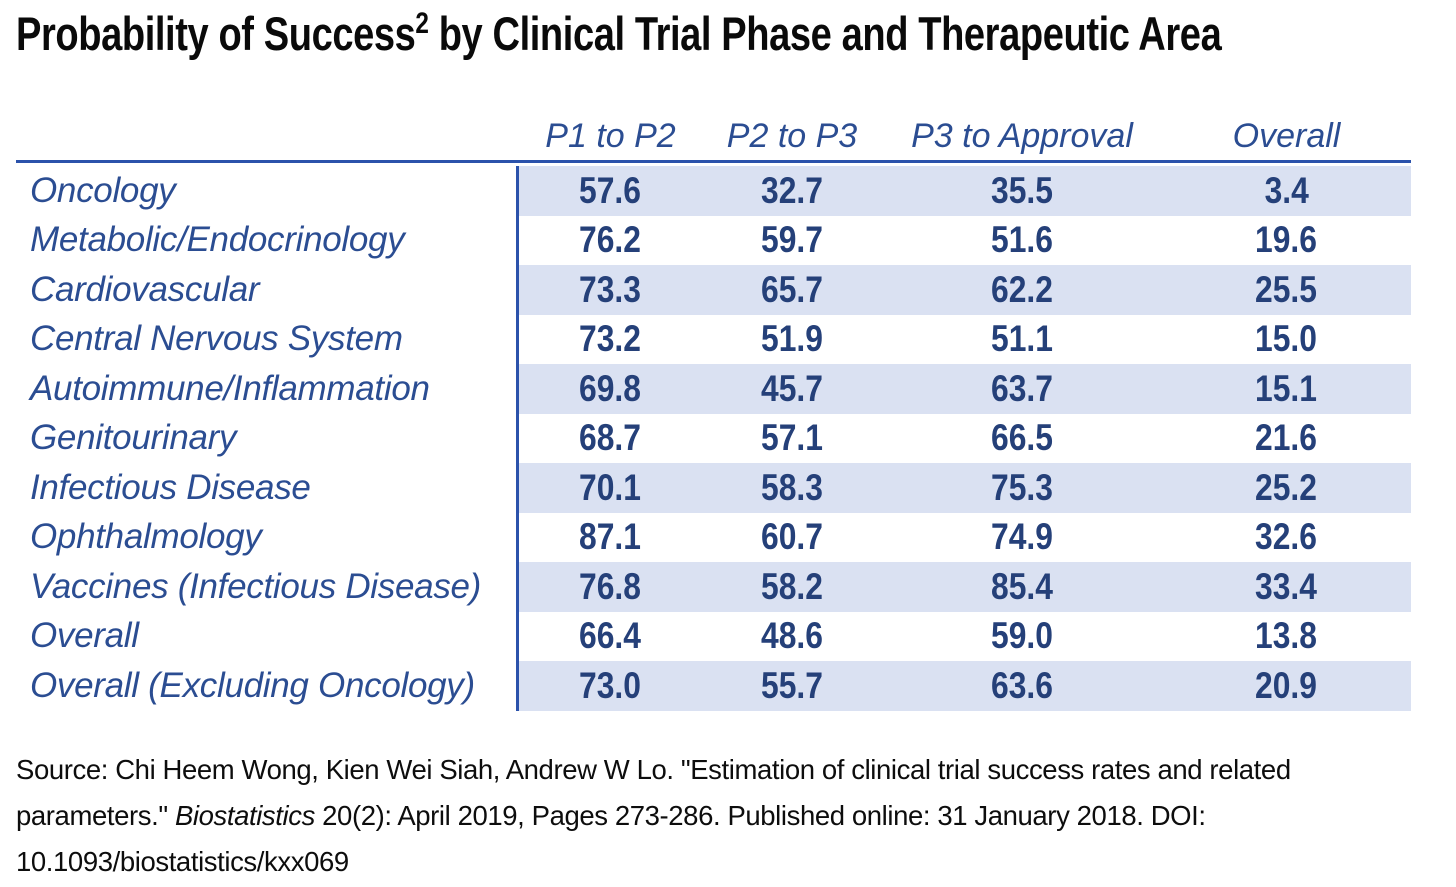  Describe the element at coordinates (217, 240) in the screenshot. I see `row-label: Metabolic/Endocrinology` at that location.